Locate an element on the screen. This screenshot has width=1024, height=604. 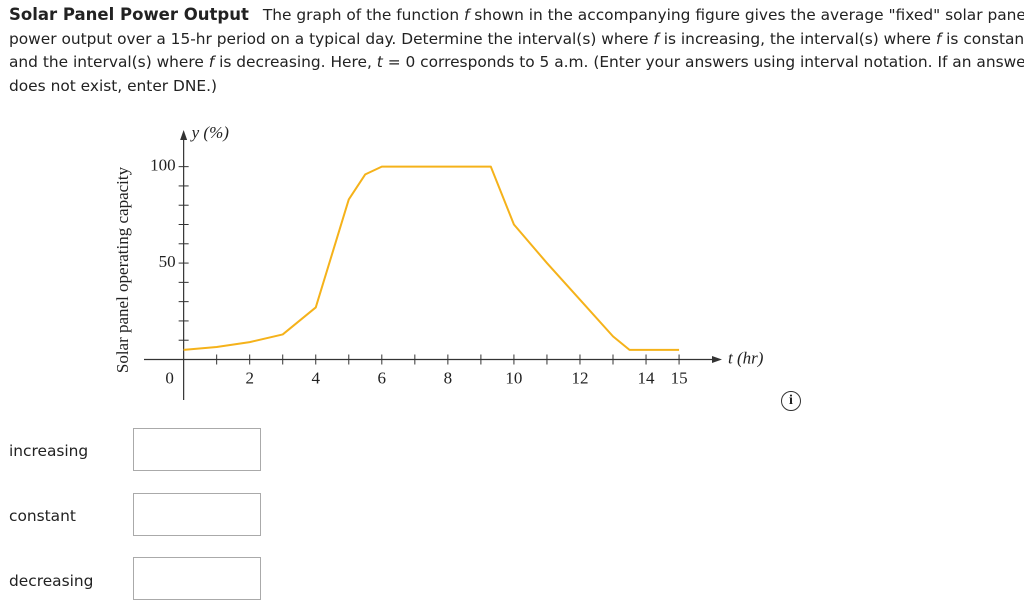
problem-part: is decreasing. Here, is located at coordinates (295, 62).